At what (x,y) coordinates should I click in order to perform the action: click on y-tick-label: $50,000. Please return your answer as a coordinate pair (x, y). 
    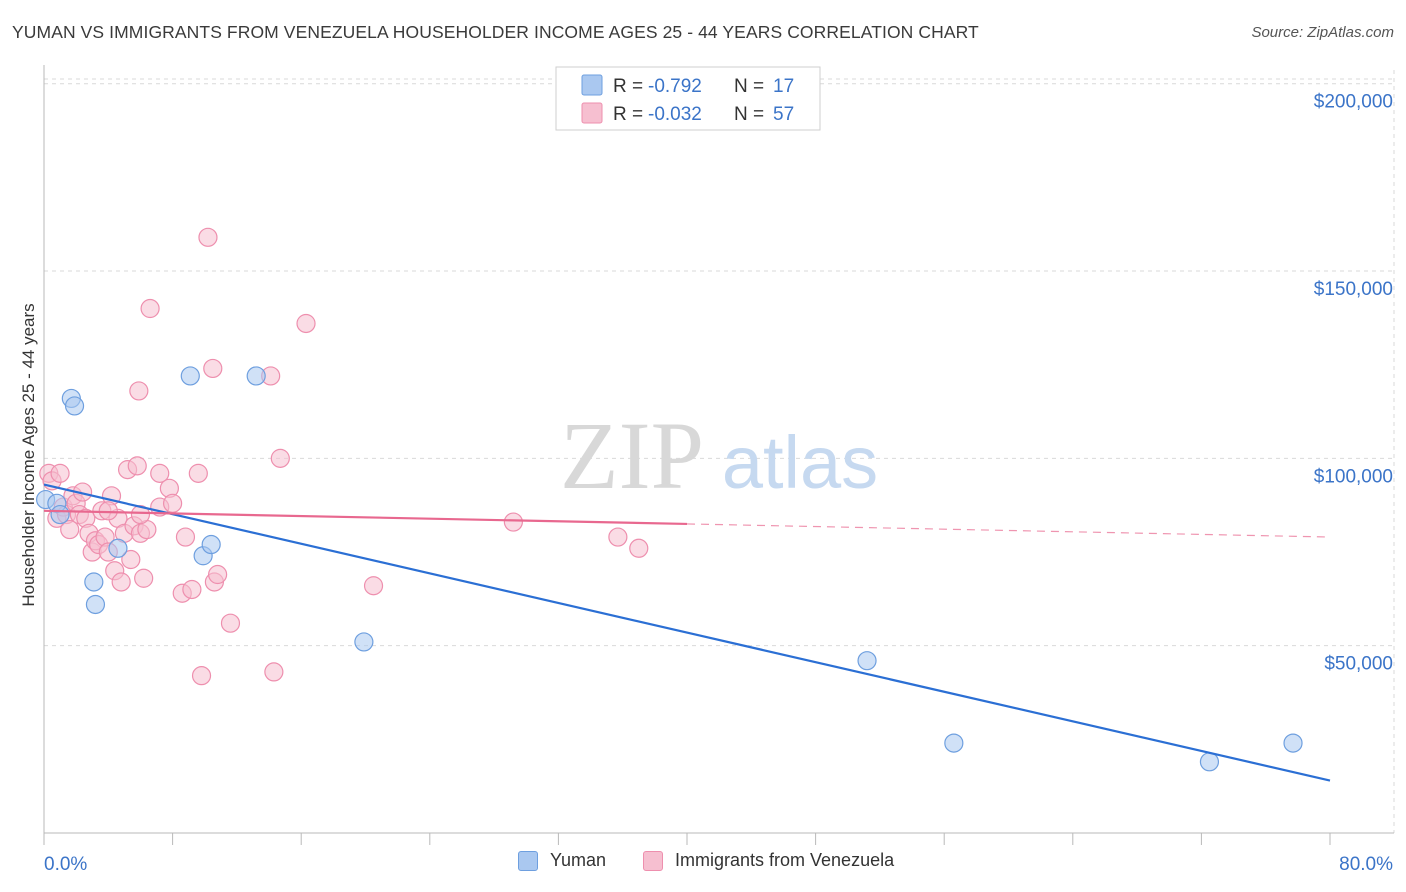
    Looking at the image, I should click on (1358, 664).